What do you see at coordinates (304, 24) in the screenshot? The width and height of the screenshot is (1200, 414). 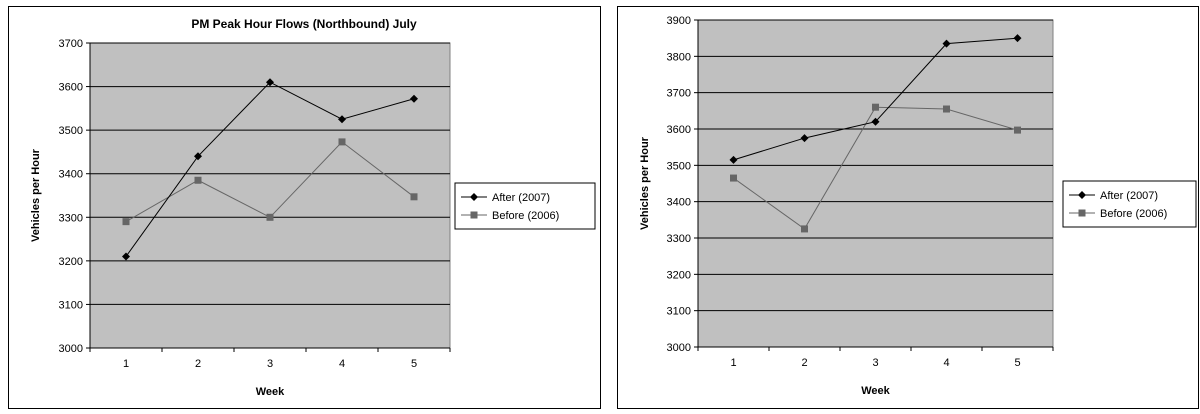 I see `chart-title: PM Peak Hour Flows (Northbound) July` at bounding box center [304, 24].